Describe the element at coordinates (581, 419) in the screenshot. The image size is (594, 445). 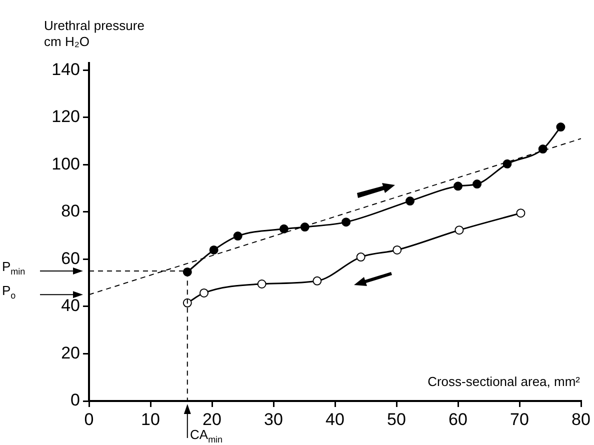
I see `x-tick-label: 80` at that location.